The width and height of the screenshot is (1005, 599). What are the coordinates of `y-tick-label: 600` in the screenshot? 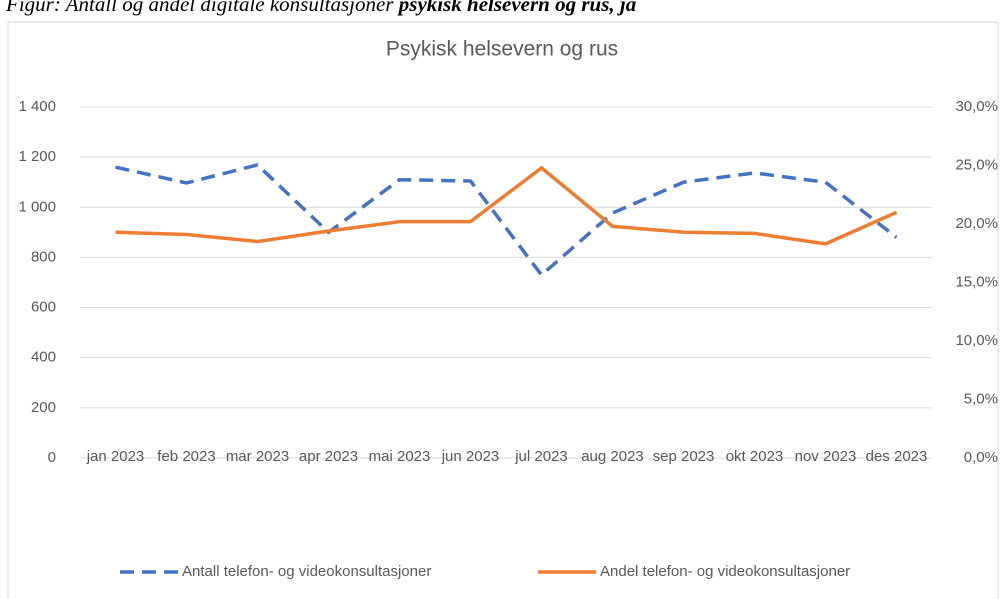 It's located at (43, 307).